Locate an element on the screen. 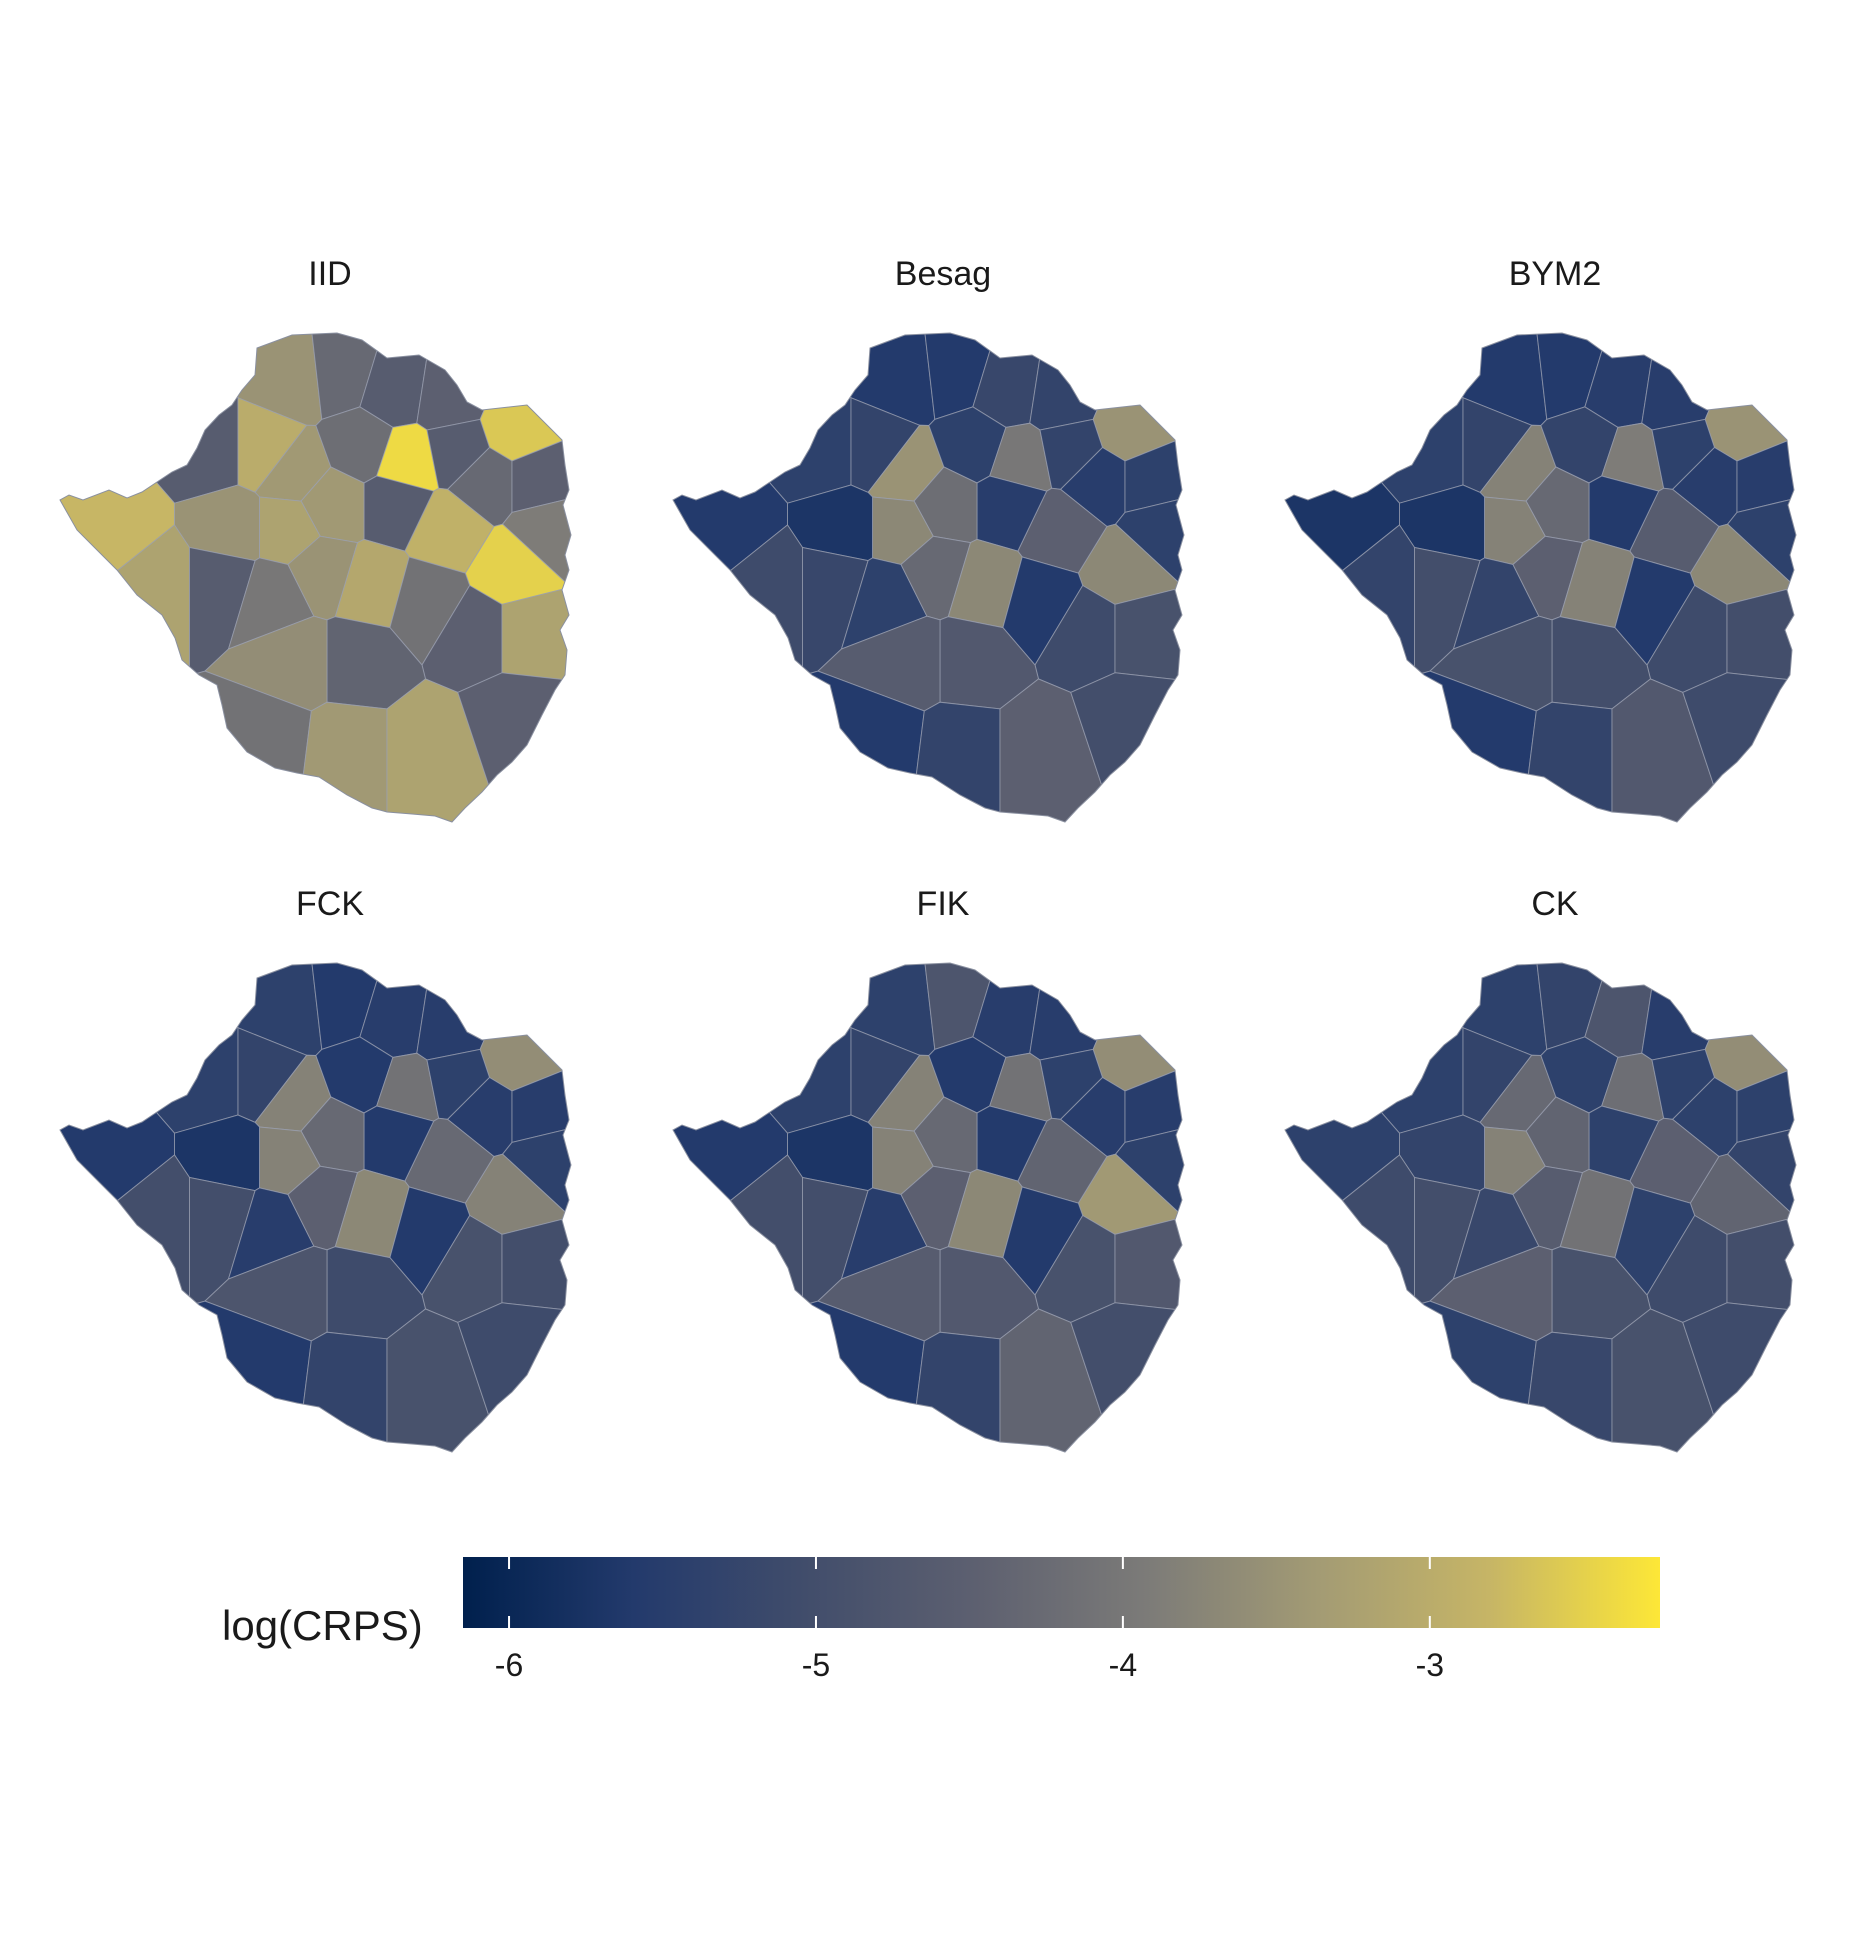  colorbar-legend: log(CRPS) -6 -5 -4 -3 is located at coordinates (941, 1620).